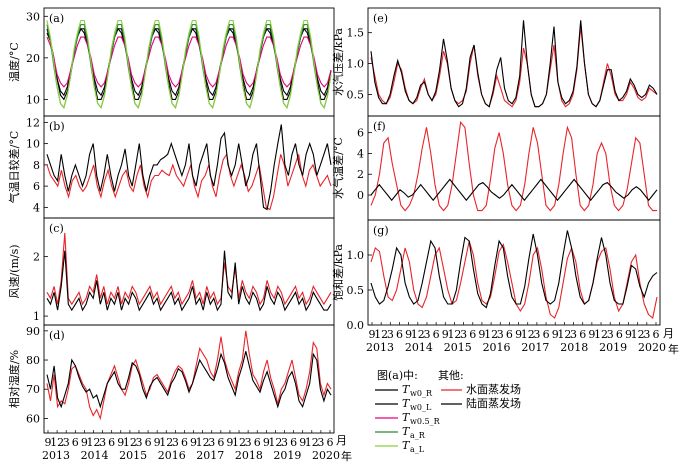  I want to click on xtick-label-d-14: 3, so click(175, 442).